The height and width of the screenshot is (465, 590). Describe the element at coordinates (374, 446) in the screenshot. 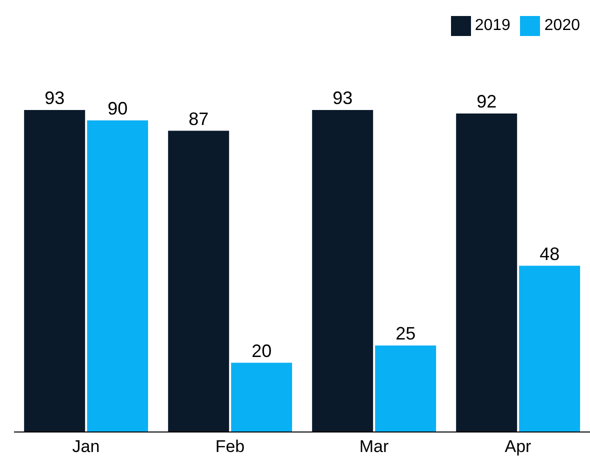

I see `x-tick-label: Mar` at that location.